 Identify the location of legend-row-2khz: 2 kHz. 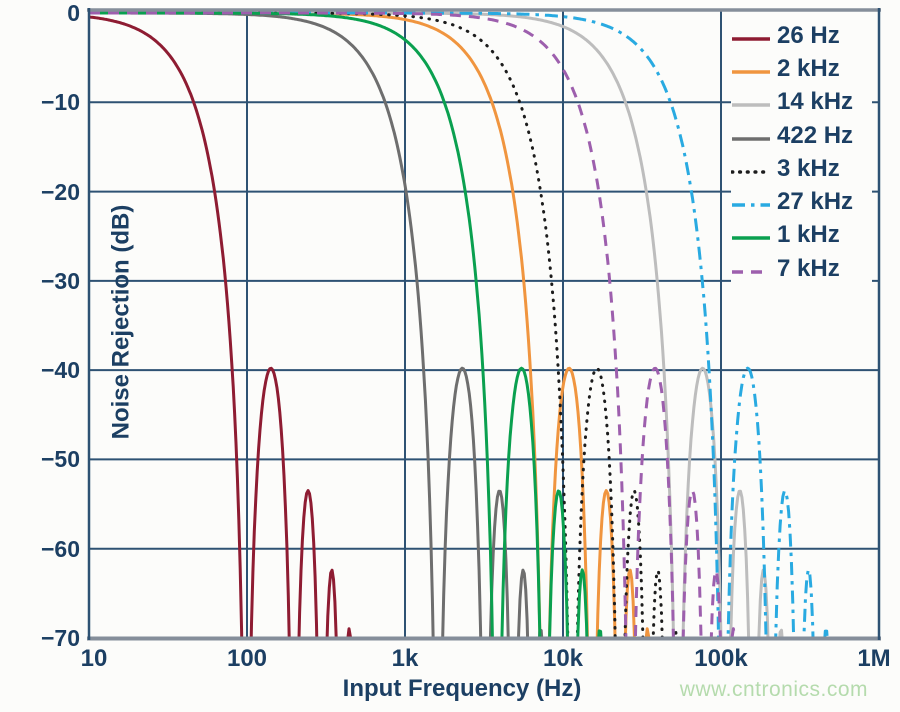
(801, 68).